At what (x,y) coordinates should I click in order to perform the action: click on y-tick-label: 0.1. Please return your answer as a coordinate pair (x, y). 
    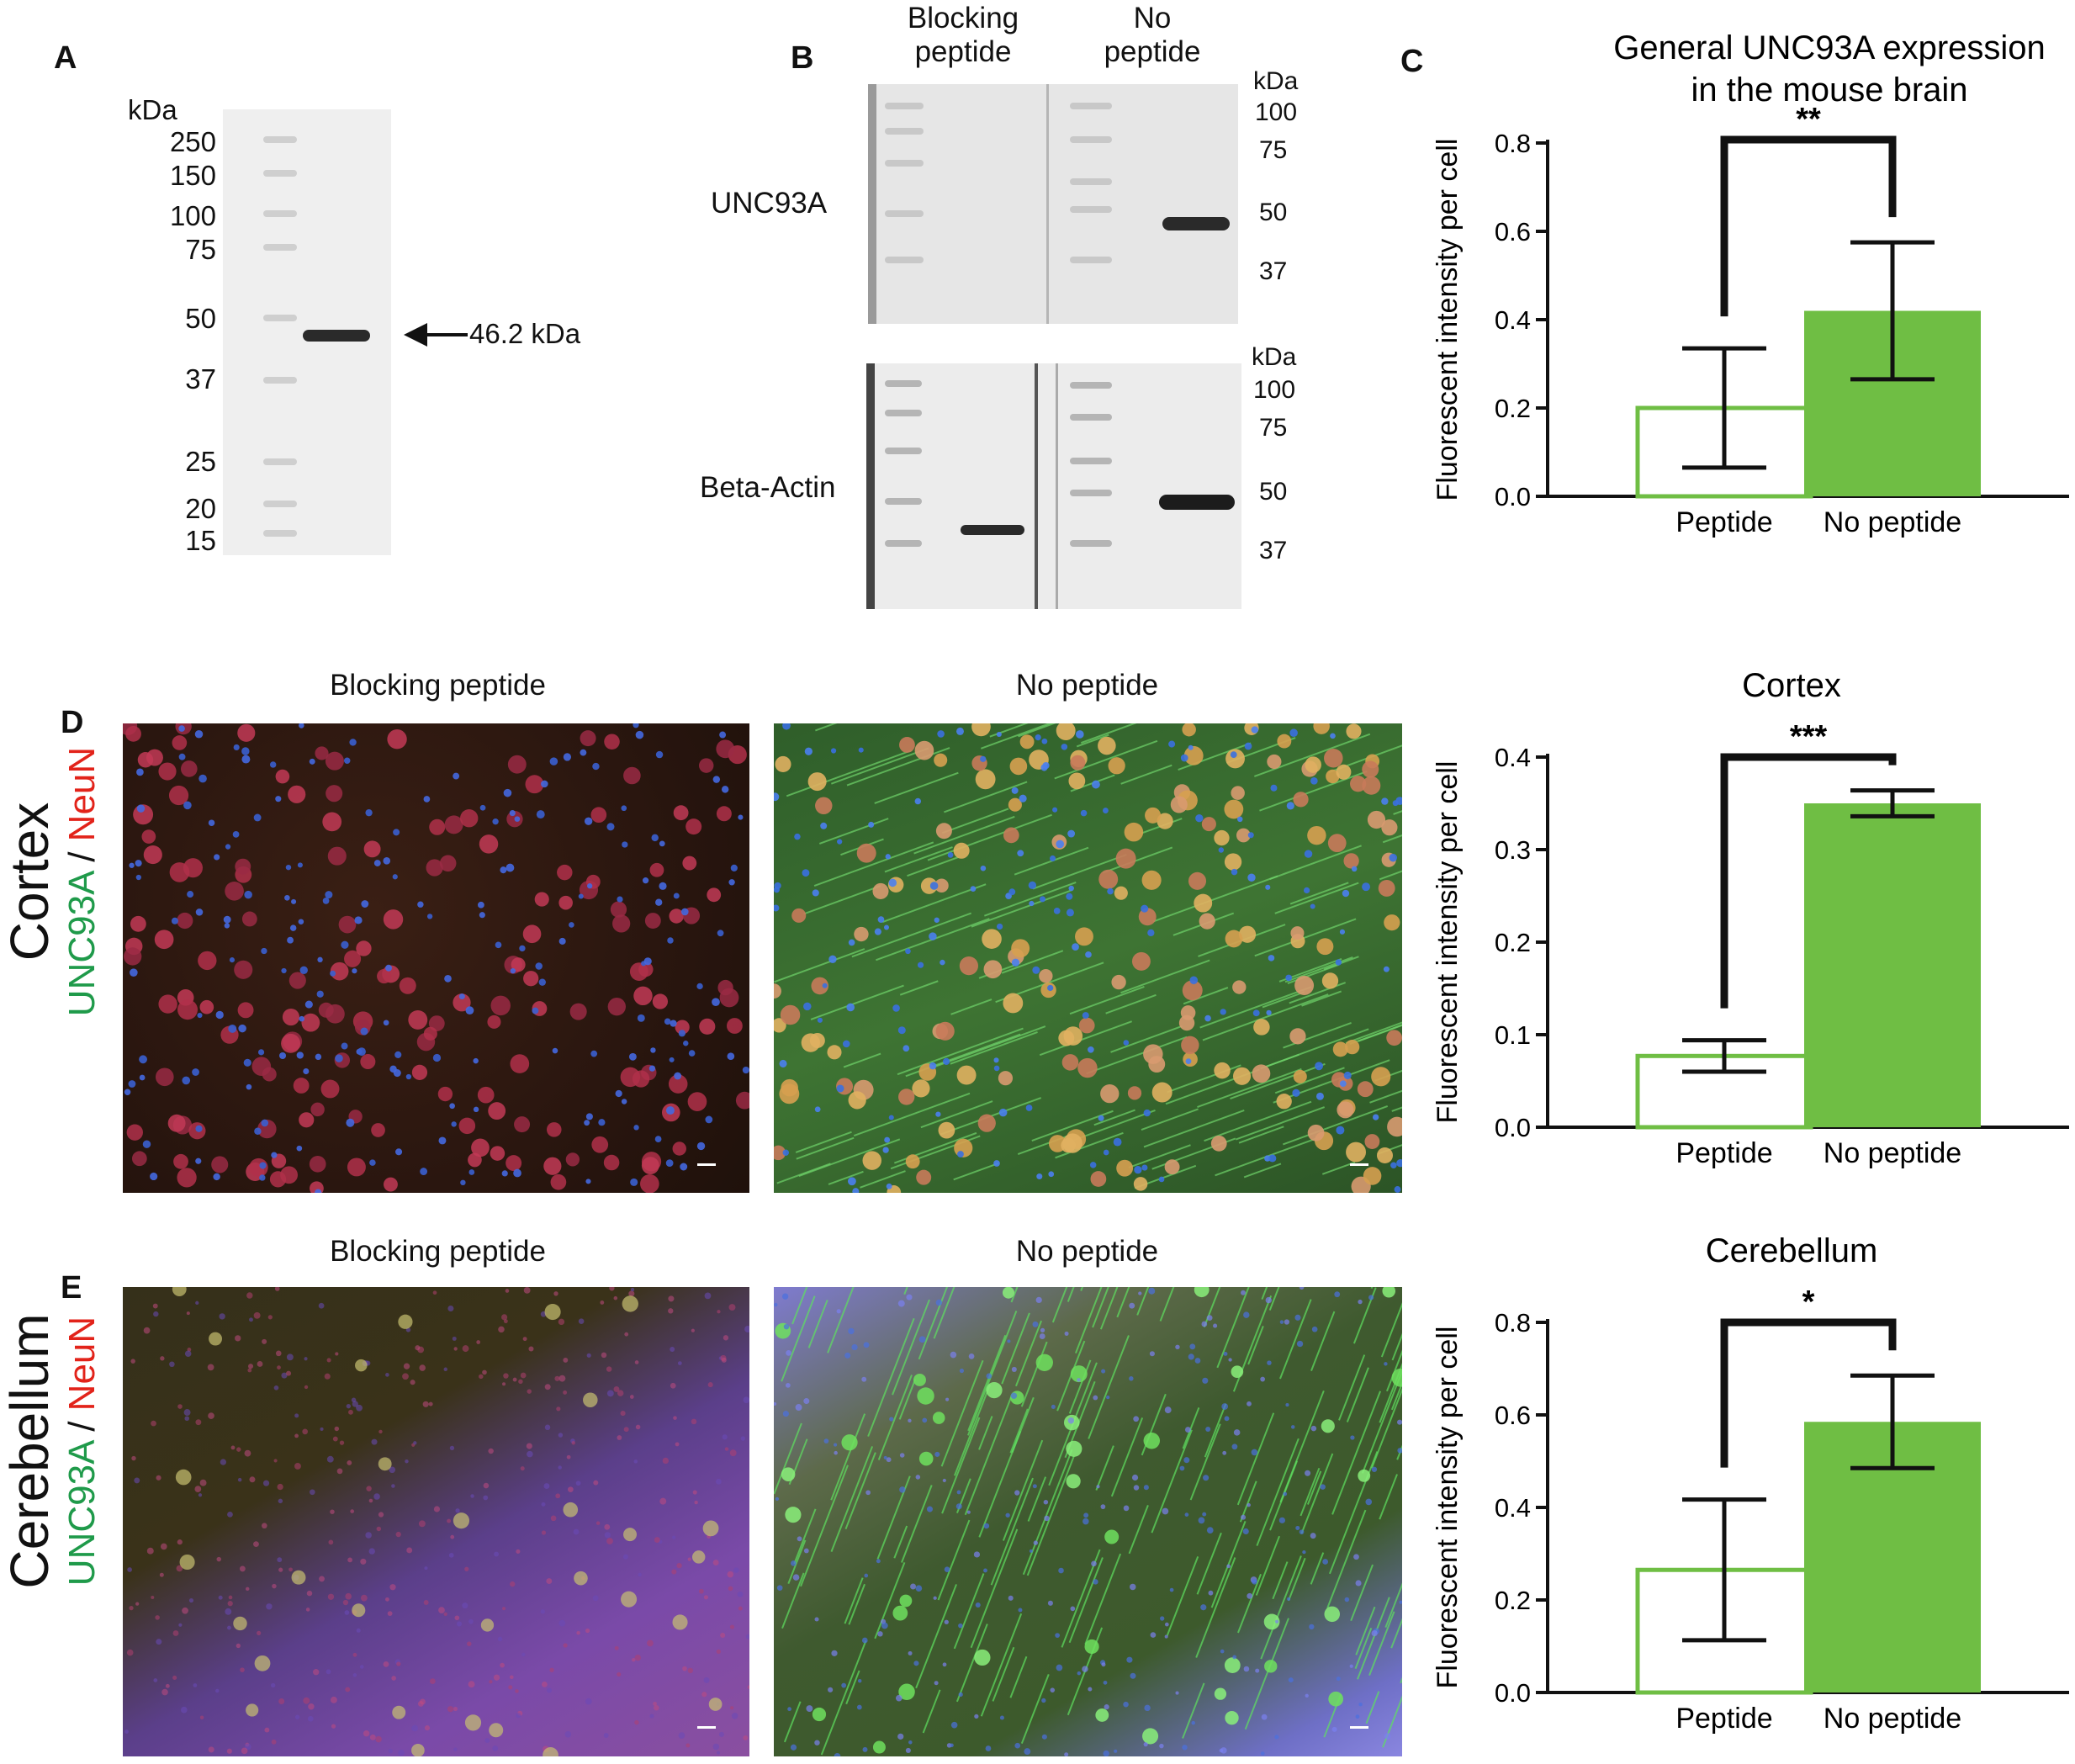
    Looking at the image, I should click on (1513, 1035).